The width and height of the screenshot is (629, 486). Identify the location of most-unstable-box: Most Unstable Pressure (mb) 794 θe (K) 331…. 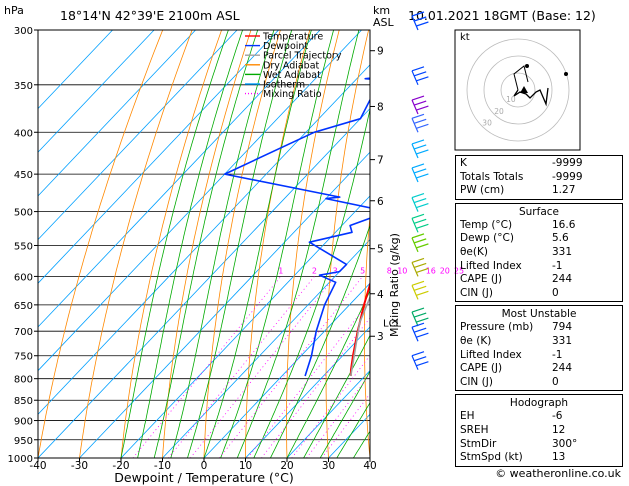
(539, 348).